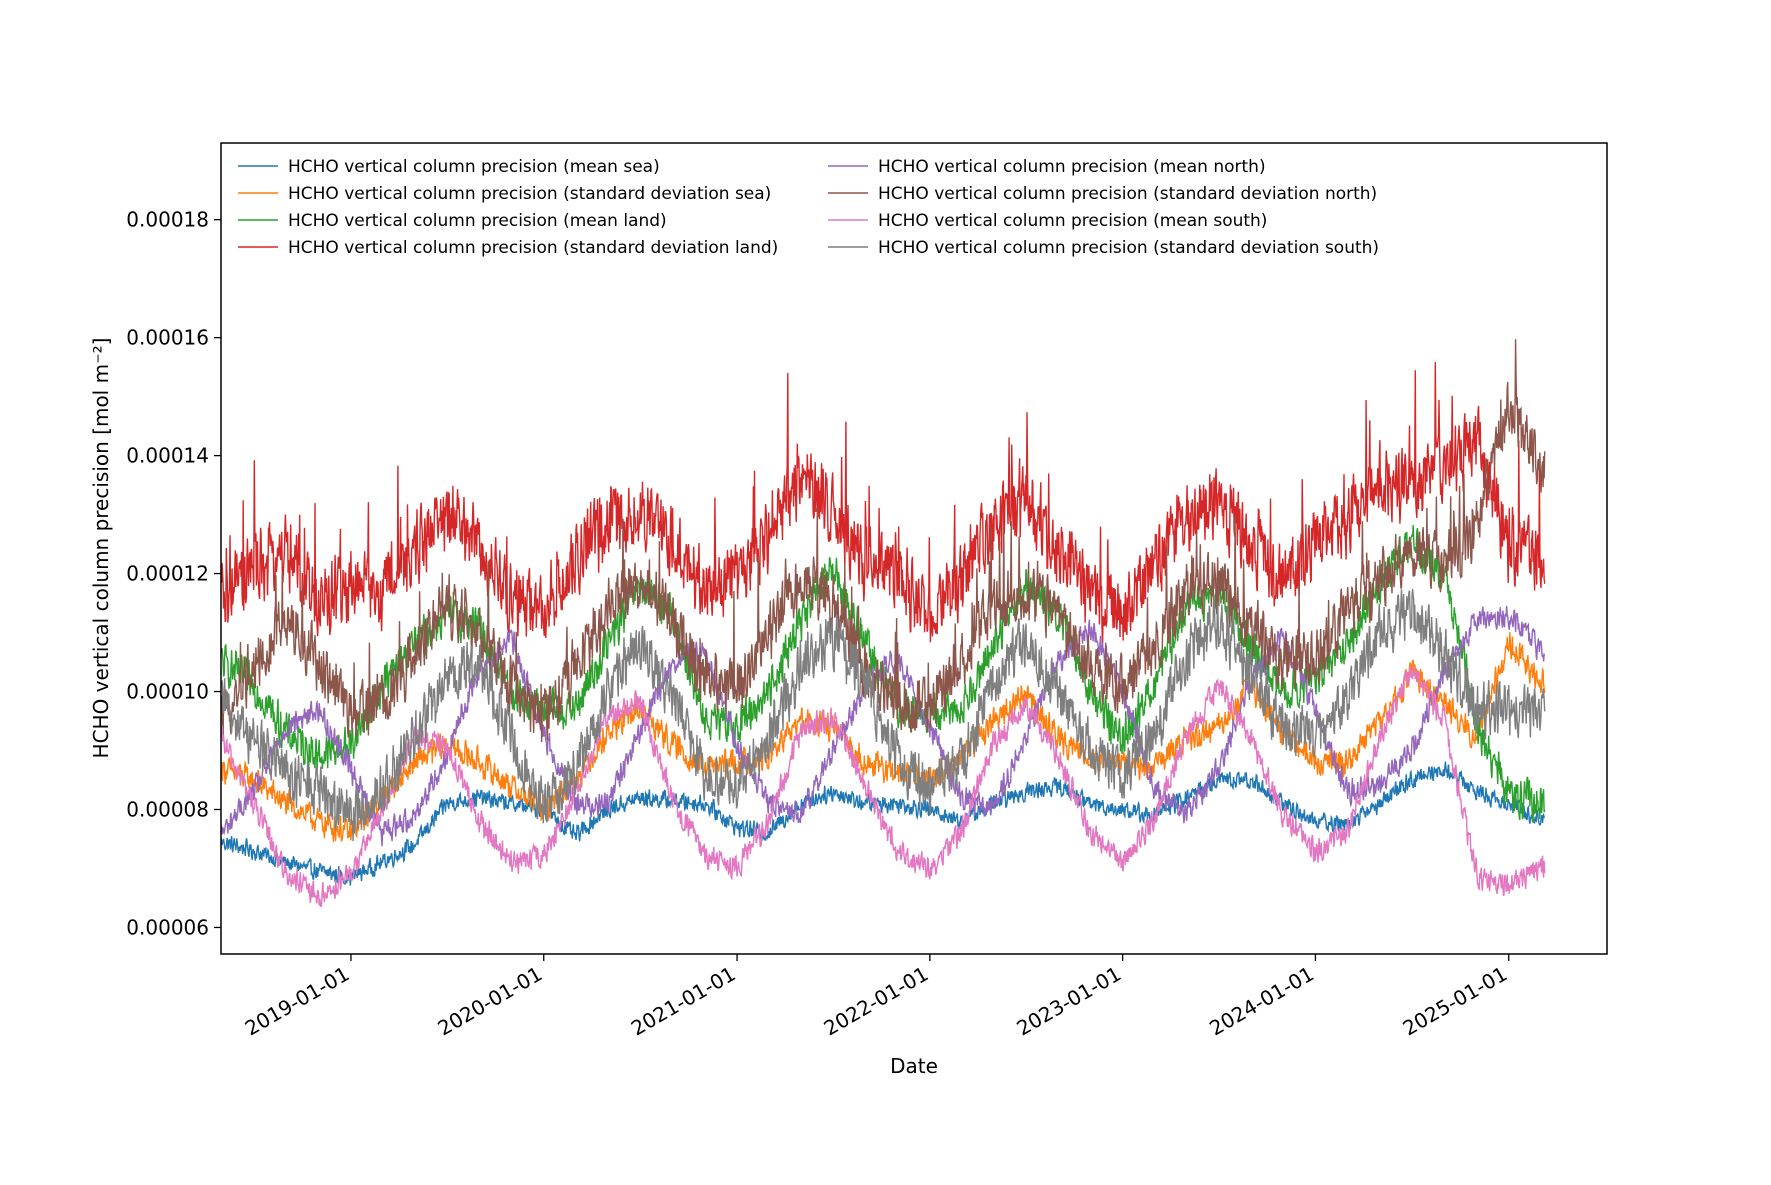  I want to click on x-axis-label: Date, so click(914, 1066).